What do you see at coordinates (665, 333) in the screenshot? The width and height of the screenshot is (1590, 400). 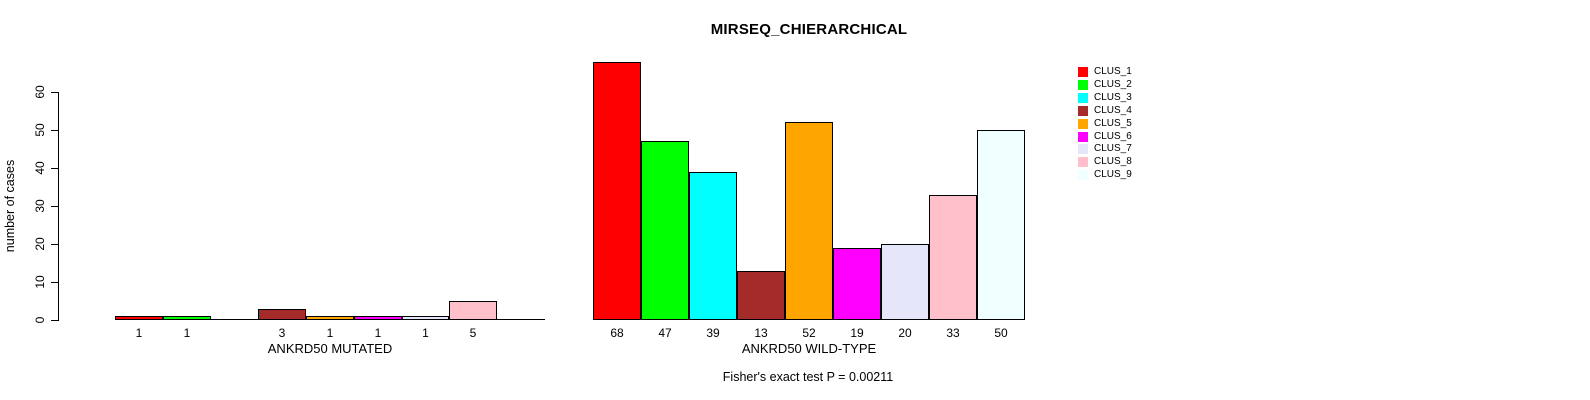 I see `bar-value-label: 47` at bounding box center [665, 333].